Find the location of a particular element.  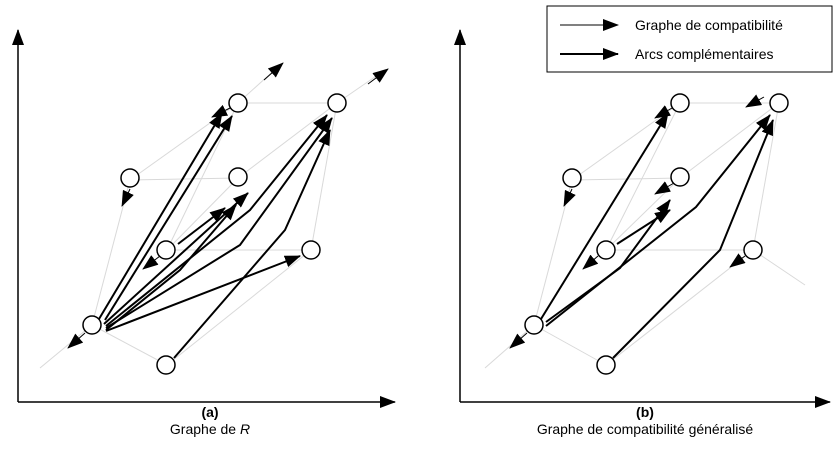

panel-a-title-italic: R is located at coordinates (245, 429).